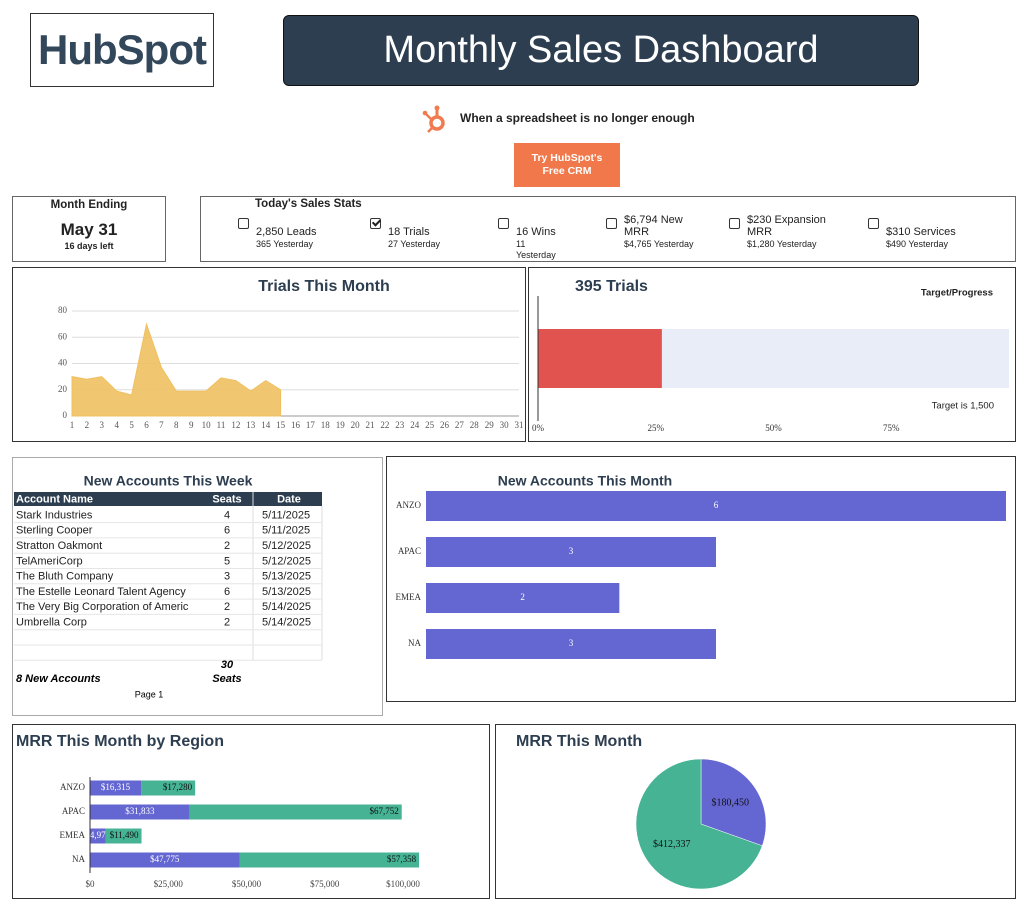  Describe the element at coordinates (191, 425) in the screenshot. I see `x-tick-label: 9` at that location.